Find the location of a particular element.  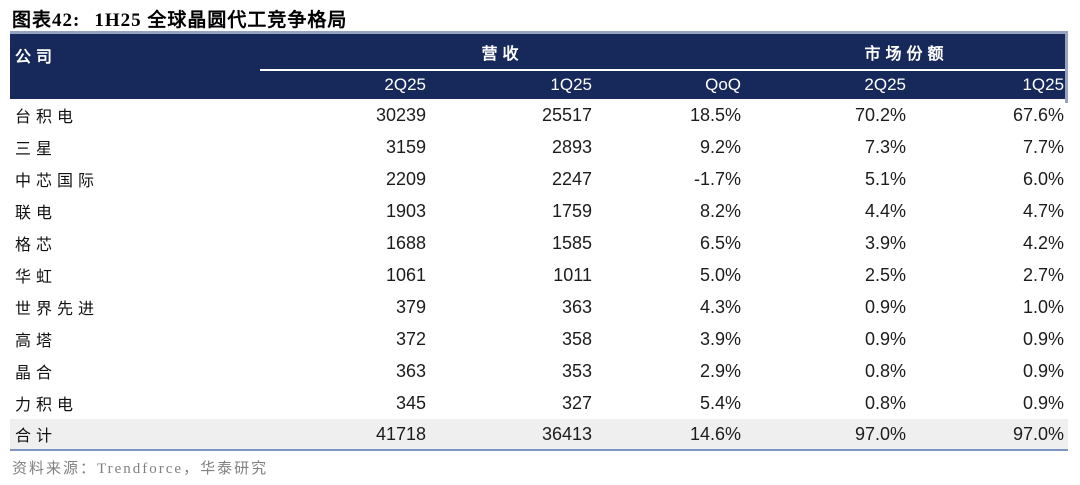

total-row: 合计 41718 36413 14.6% 97.0% 97.0% is located at coordinates (539, 435).